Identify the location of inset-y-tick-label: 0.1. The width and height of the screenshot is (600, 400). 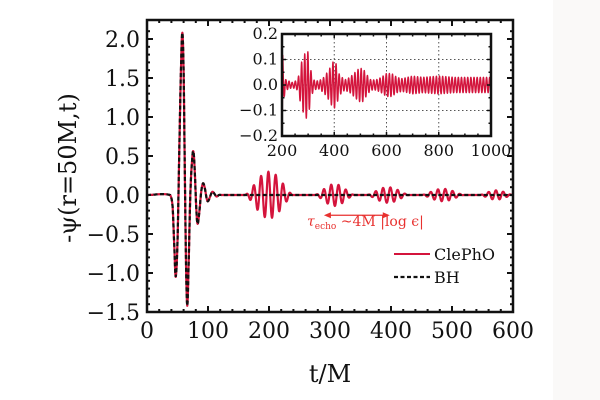
(265, 59).